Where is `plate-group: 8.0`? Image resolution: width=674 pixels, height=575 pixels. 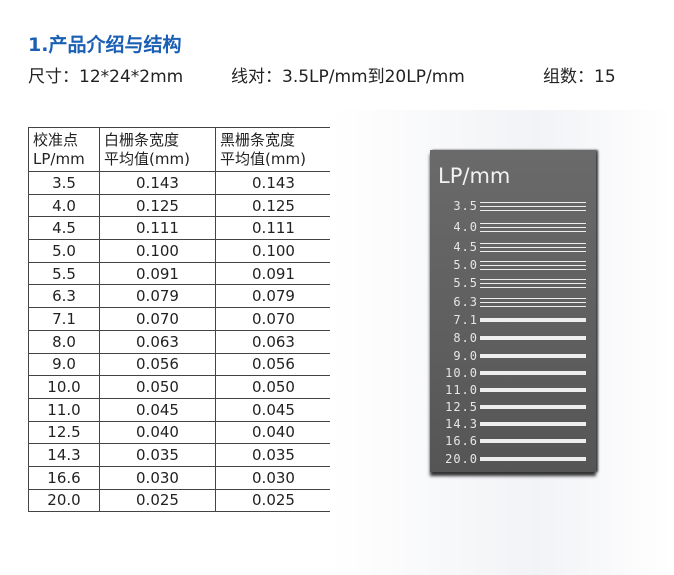 plate-group: 8.0 is located at coordinates (513, 338).